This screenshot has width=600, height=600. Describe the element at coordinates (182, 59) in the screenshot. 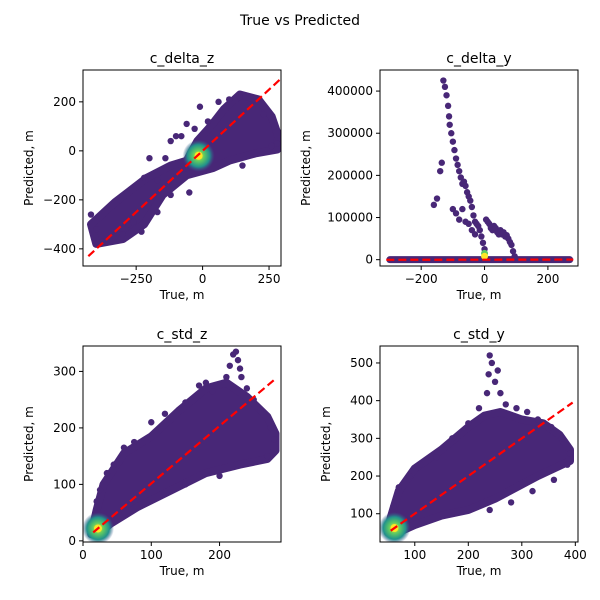

I see `panel-title: c_delta_z` at that location.